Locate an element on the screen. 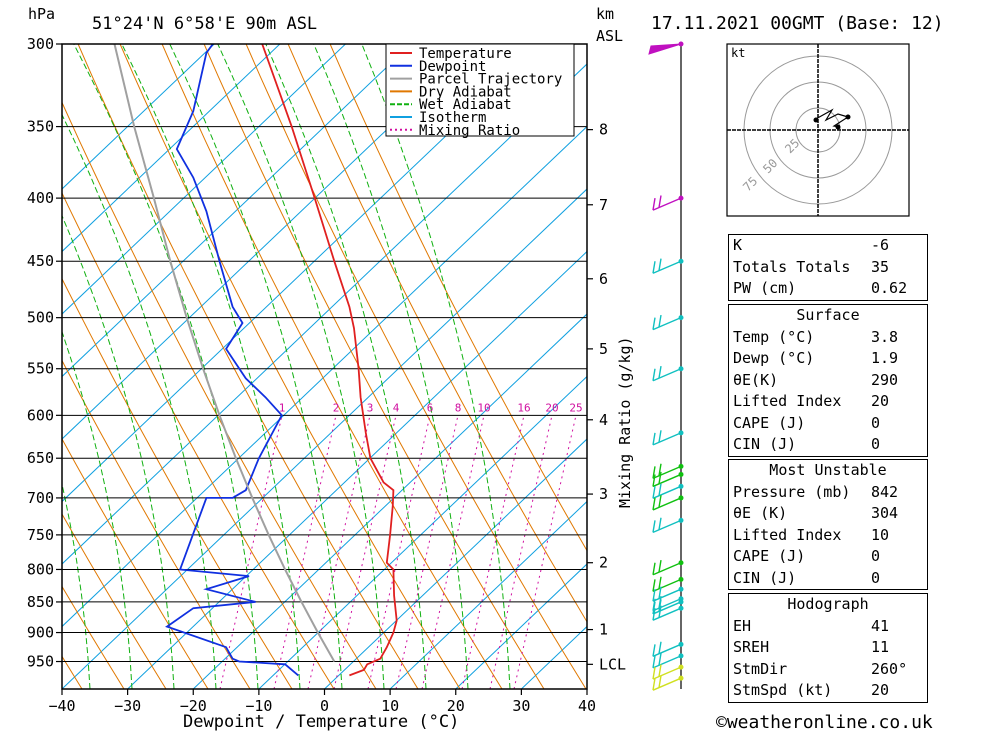 This screenshot has width=1000, height=733. hodo-row: EH 41 is located at coordinates (828, 627).